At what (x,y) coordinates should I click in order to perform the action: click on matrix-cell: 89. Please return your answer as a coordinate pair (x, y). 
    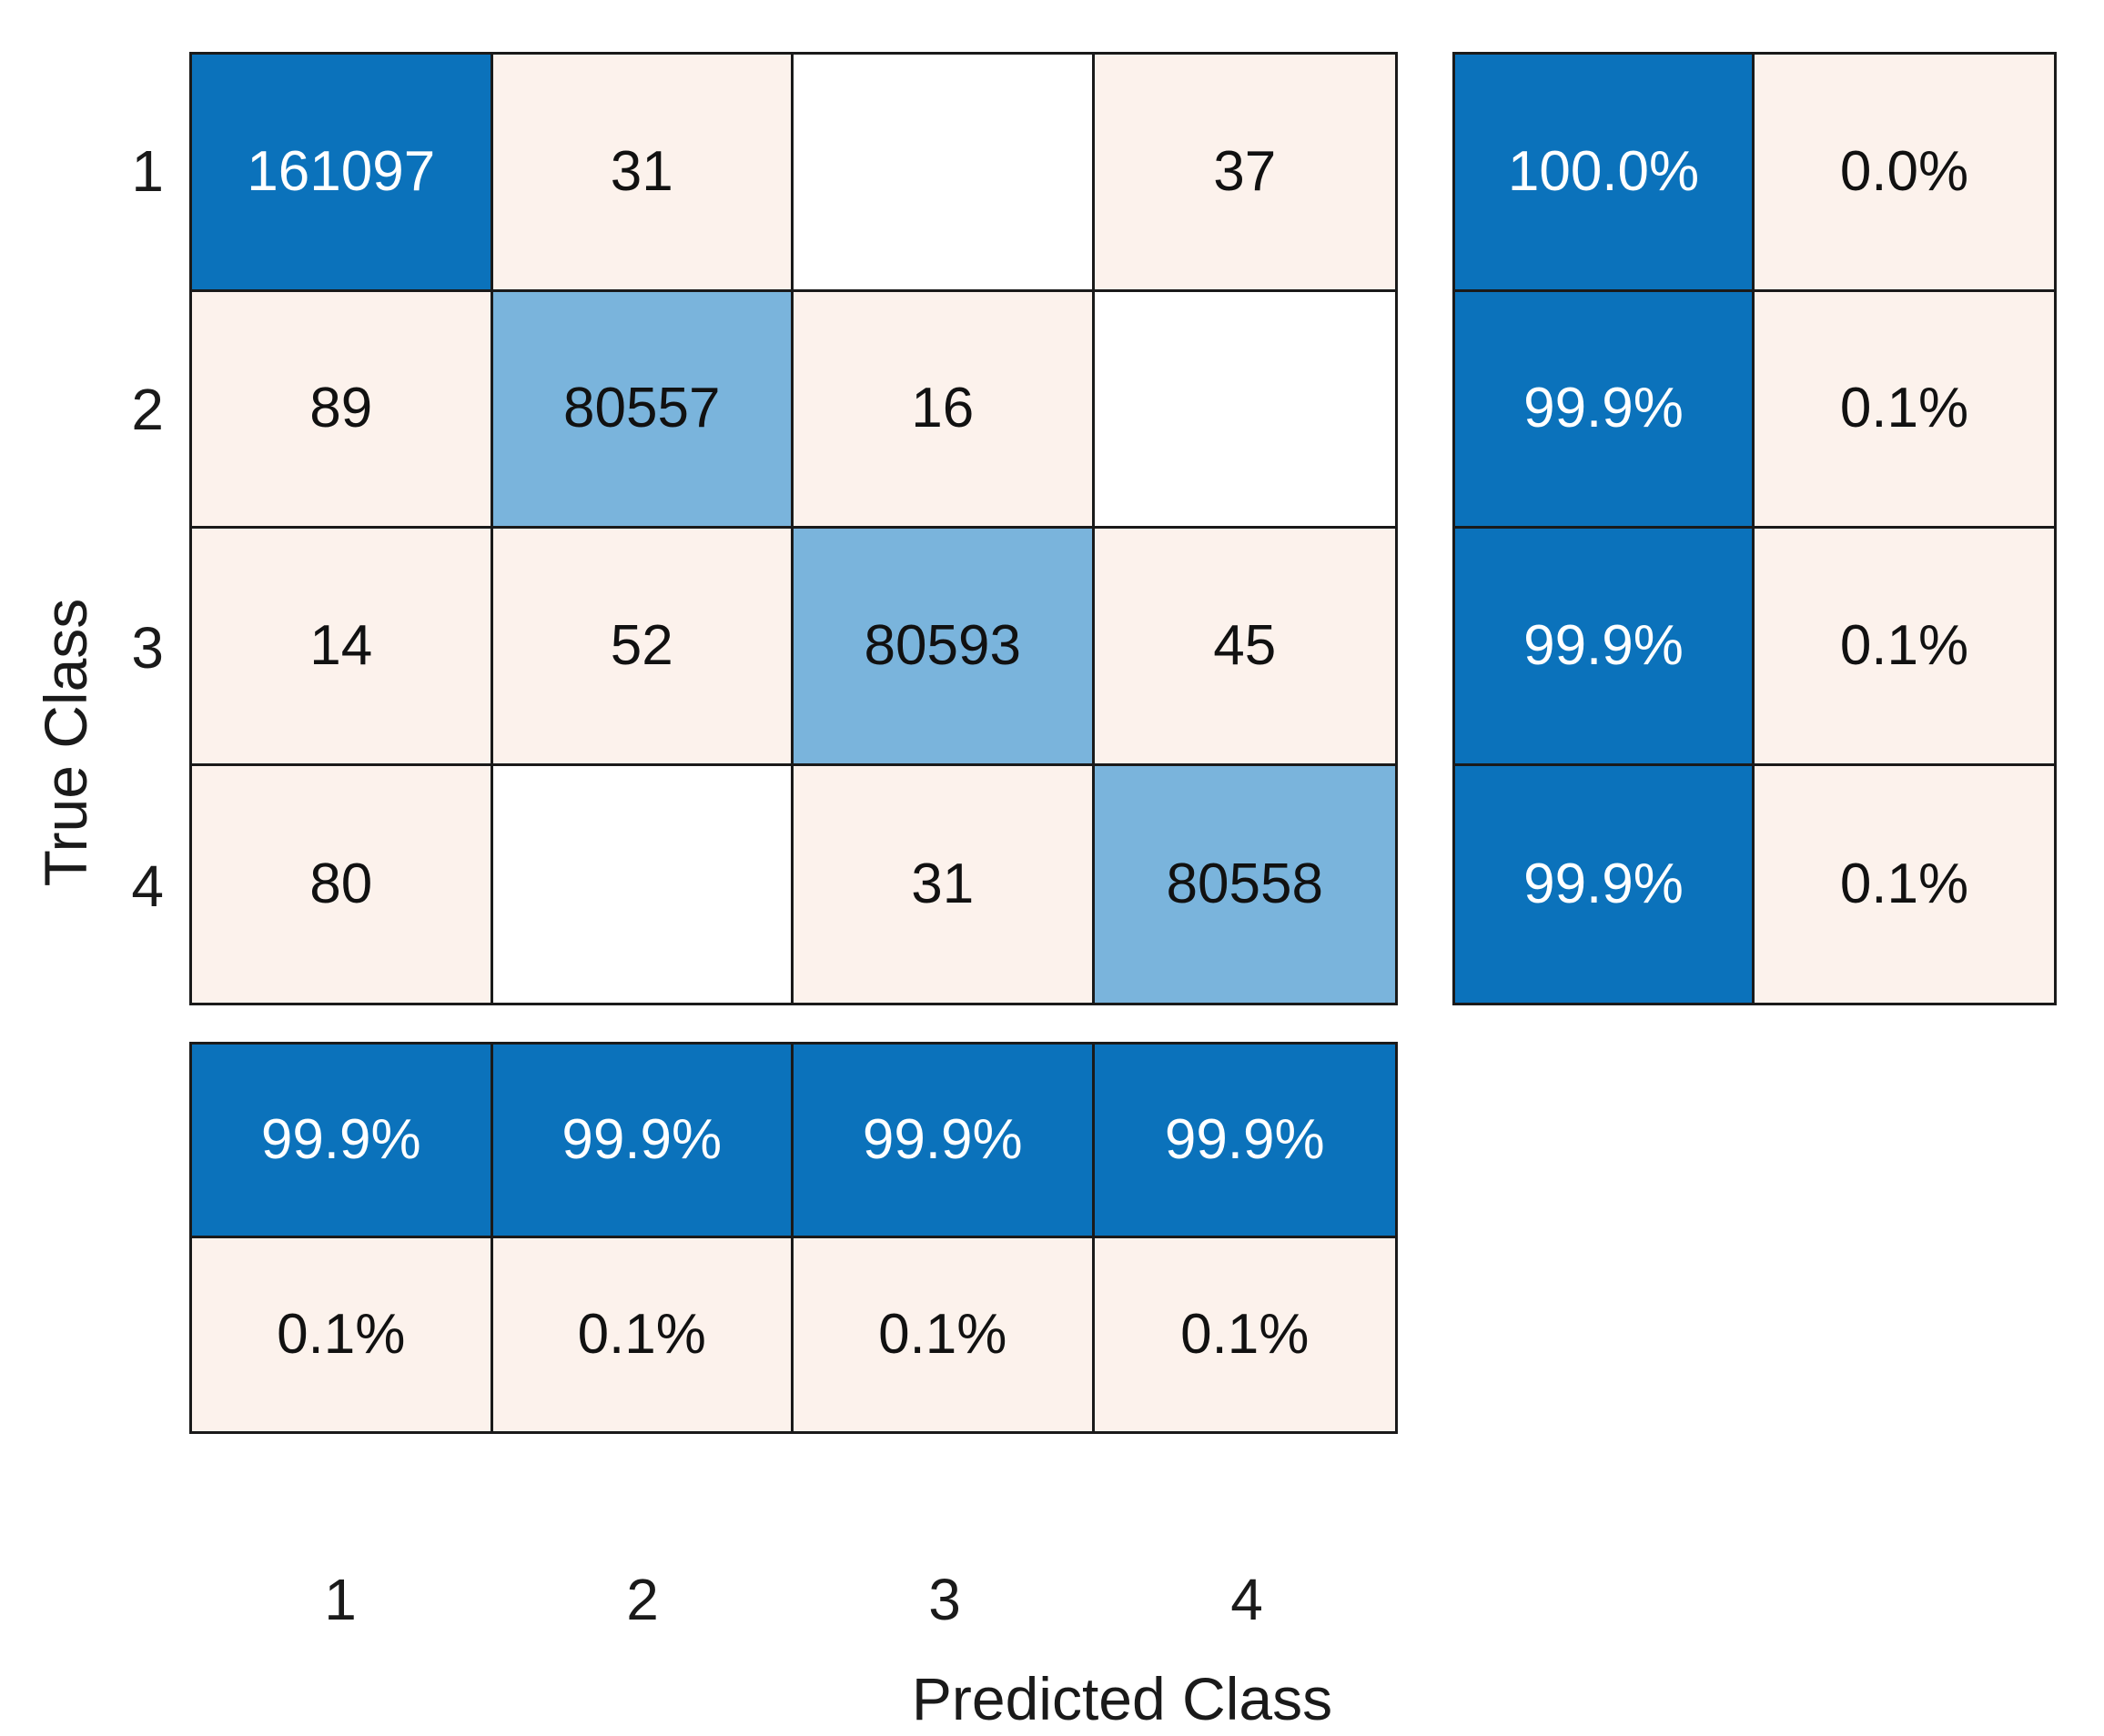
    Looking at the image, I should click on (342, 410).